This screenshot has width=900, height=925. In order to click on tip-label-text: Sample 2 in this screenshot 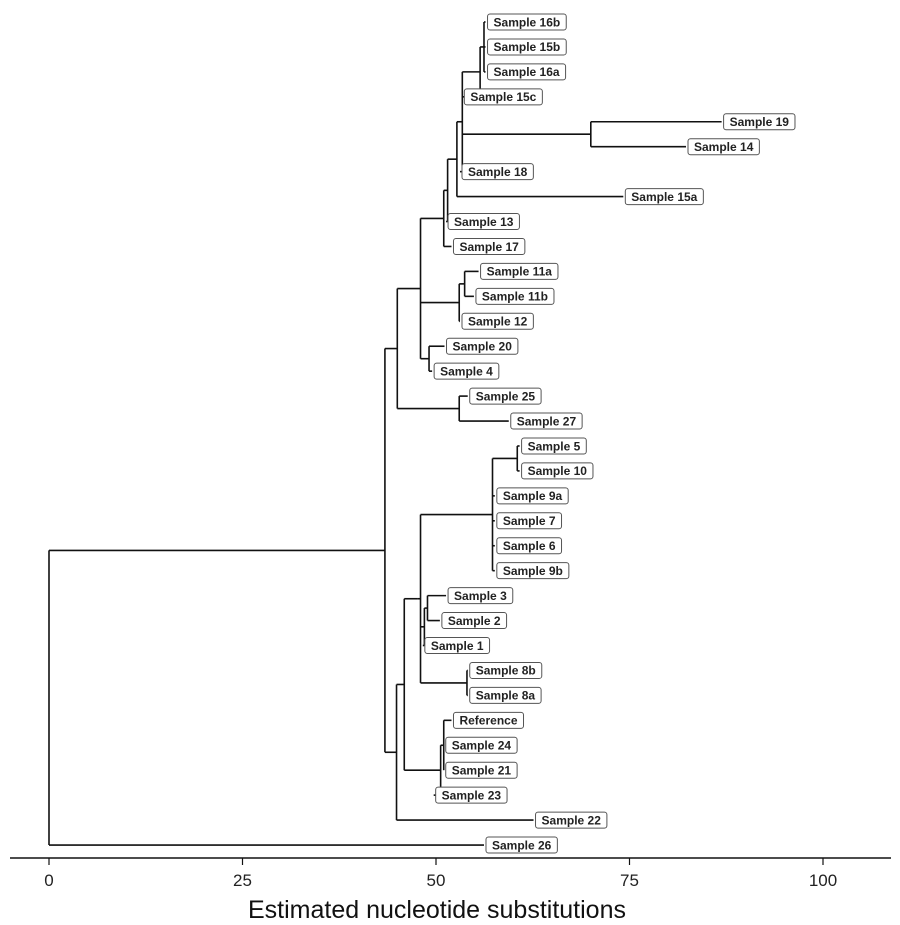, I will do `click(474, 621)`.